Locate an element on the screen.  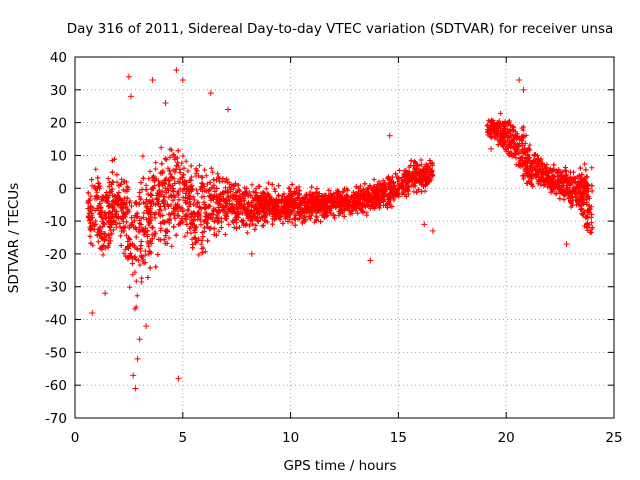
y-tick-label: 30 is located at coordinates (58, 91).